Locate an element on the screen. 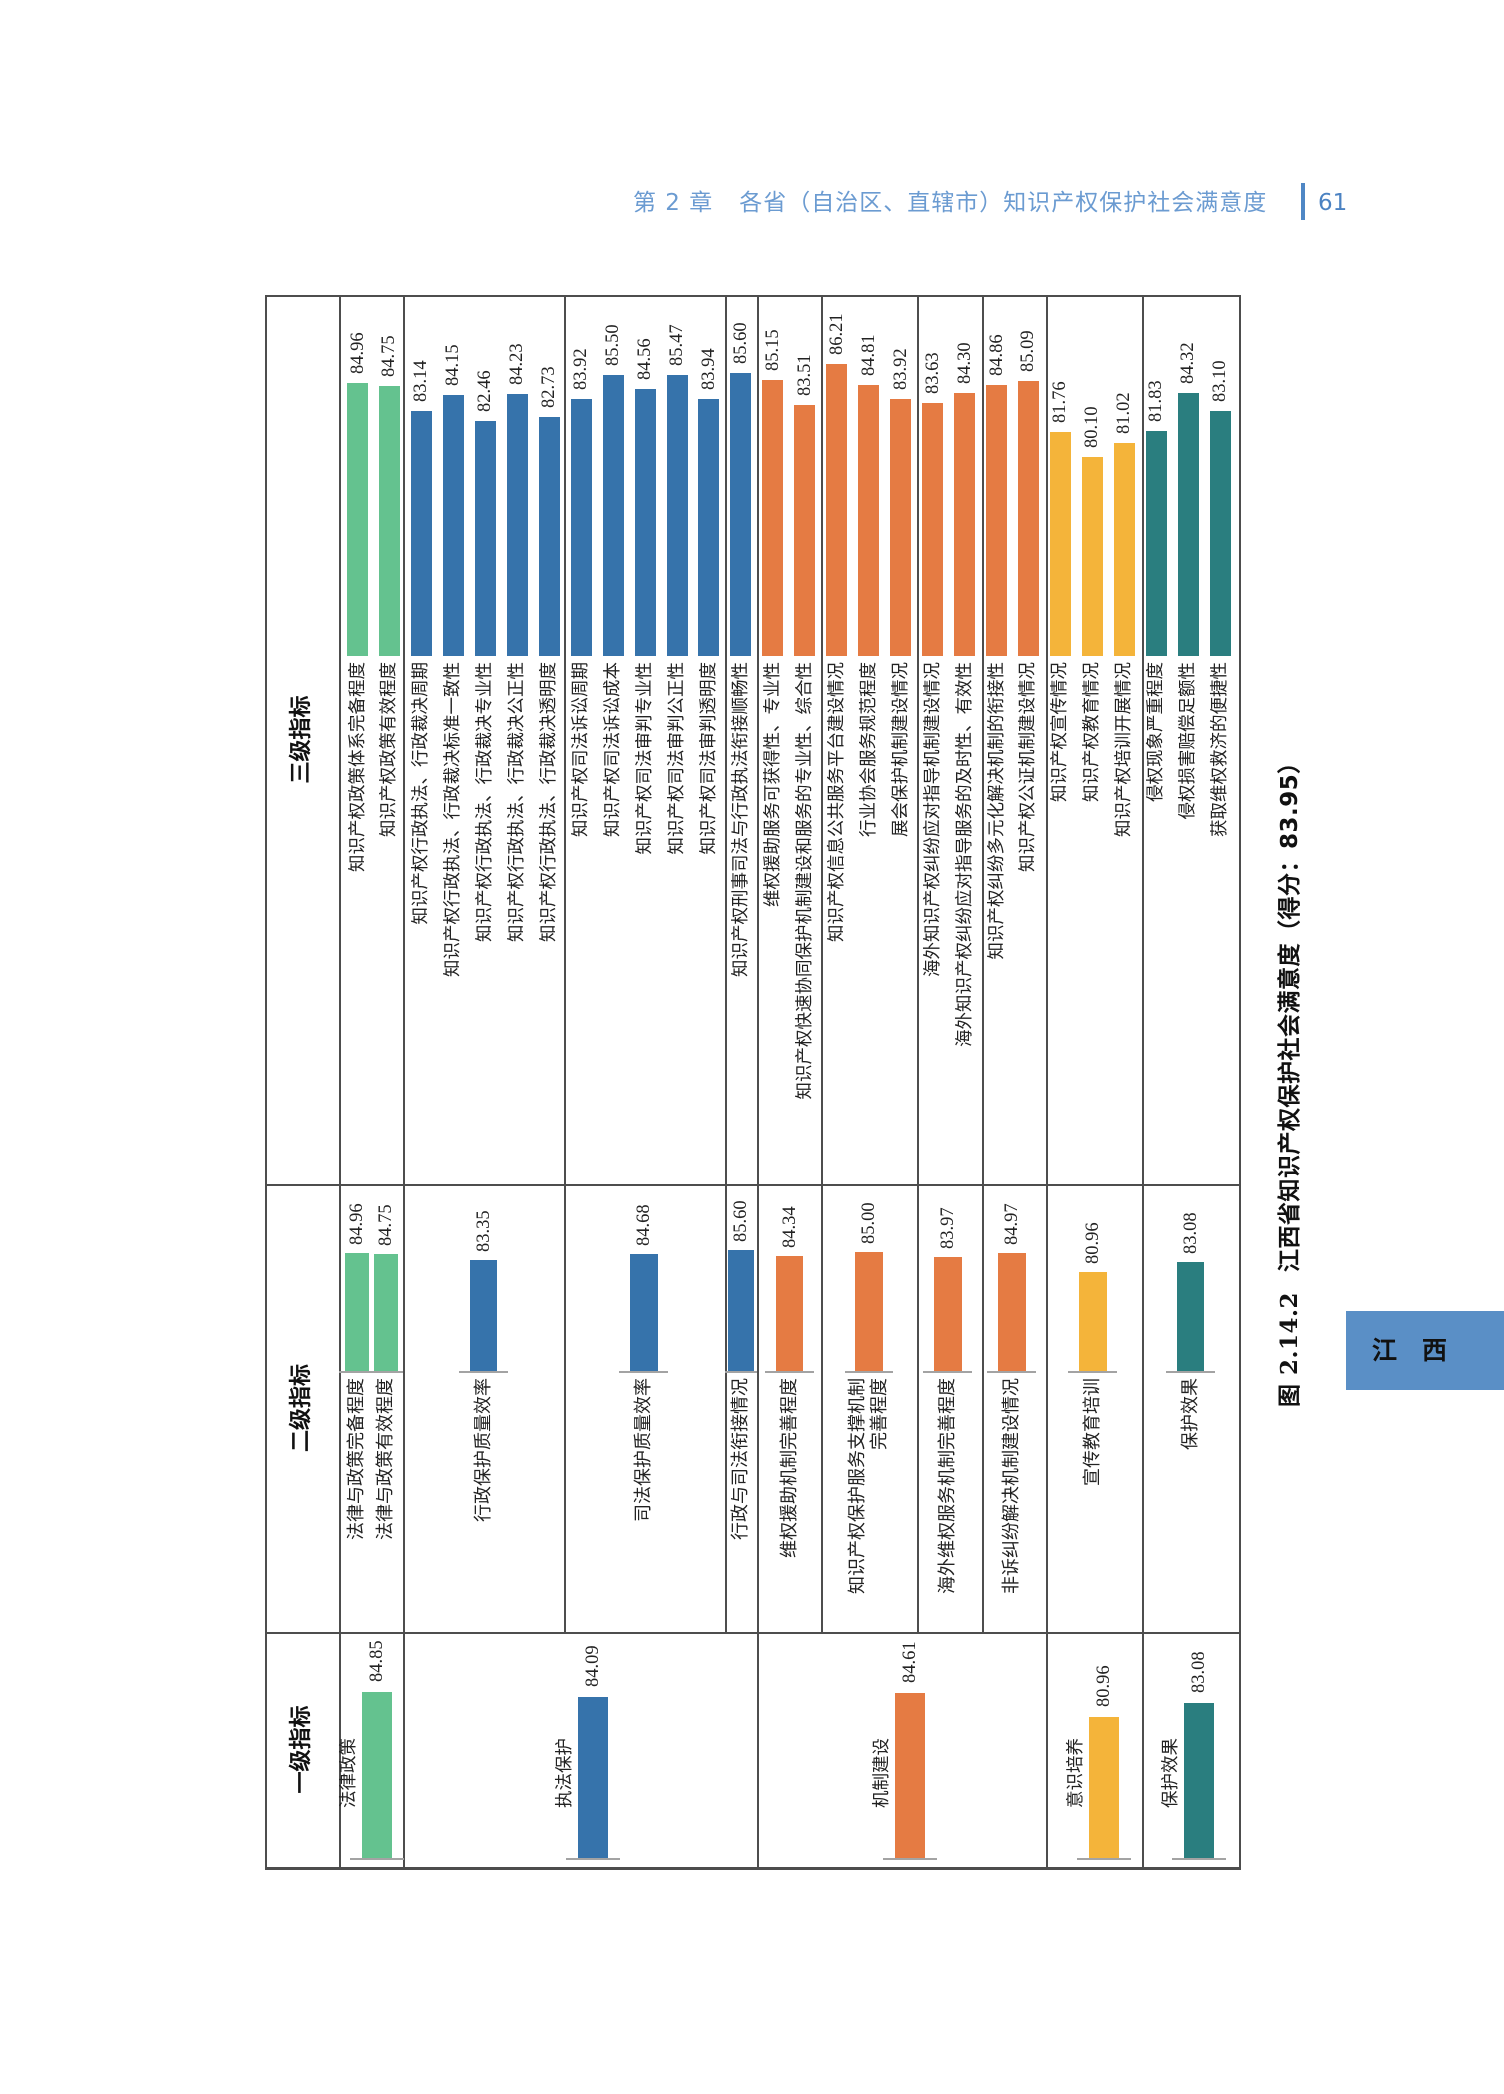 Image resolution: width=1504 pixels, height=2094 pixels. bar-value-label-level3: 83.92 is located at coordinates (900, 369).